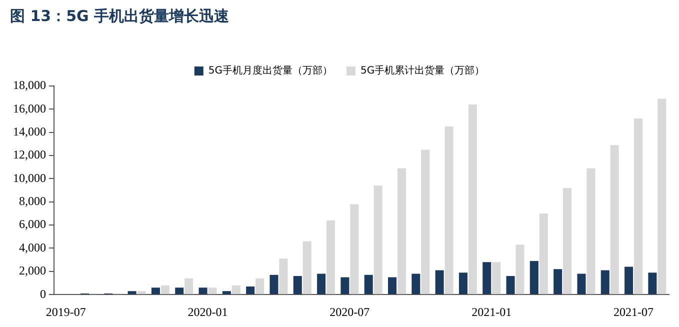 Image resolution: width=679 pixels, height=327 pixels. Describe the element at coordinates (32, 201) in the screenshot. I see `y-tick-label: 8,000` at that location.